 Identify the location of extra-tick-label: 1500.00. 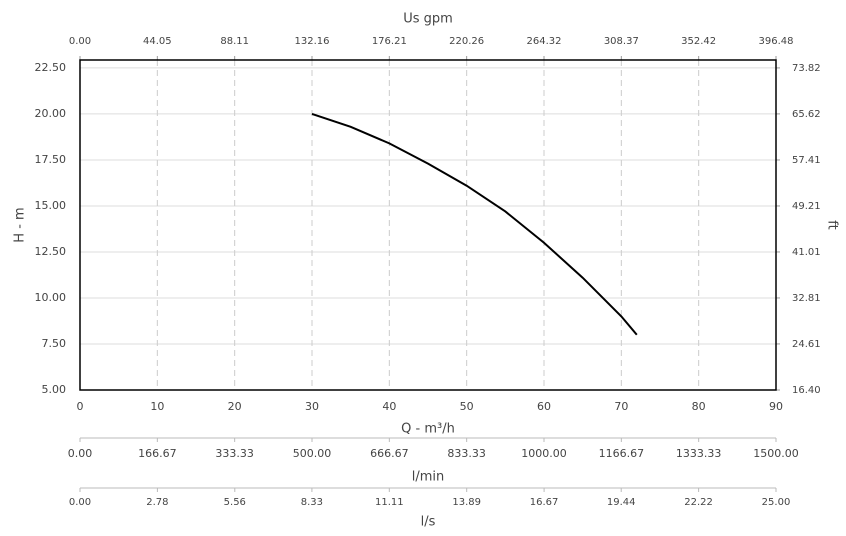
(776, 453).